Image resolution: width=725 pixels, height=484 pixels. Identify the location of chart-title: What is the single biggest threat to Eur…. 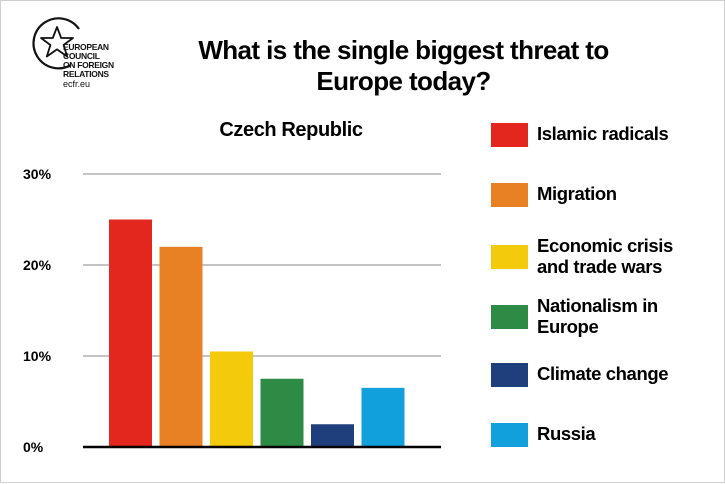
(403, 66).